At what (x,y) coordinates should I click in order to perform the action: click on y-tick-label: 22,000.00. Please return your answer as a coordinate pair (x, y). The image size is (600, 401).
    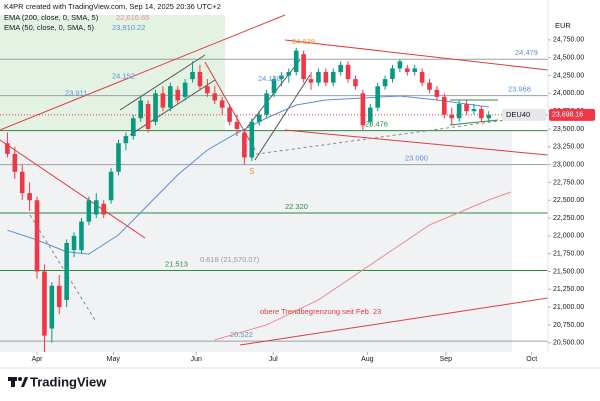
    Looking at the image, I should click on (568, 236).